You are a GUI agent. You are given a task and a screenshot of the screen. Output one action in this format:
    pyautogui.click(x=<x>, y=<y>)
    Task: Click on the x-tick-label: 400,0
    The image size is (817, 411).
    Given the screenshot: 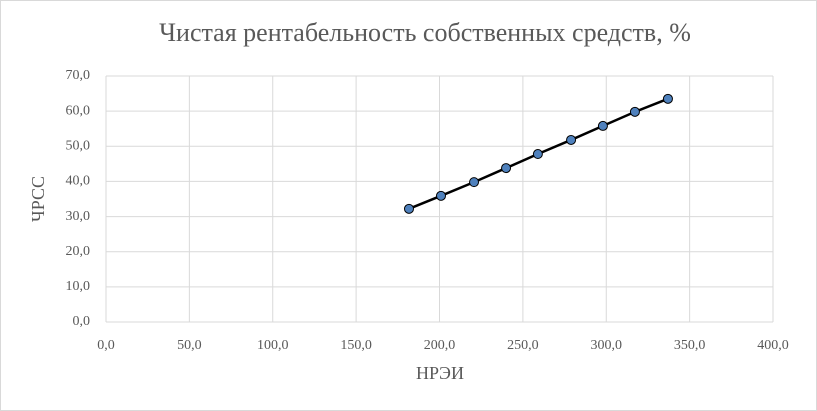 What is the action you would take?
    pyautogui.click(x=773, y=345)
    